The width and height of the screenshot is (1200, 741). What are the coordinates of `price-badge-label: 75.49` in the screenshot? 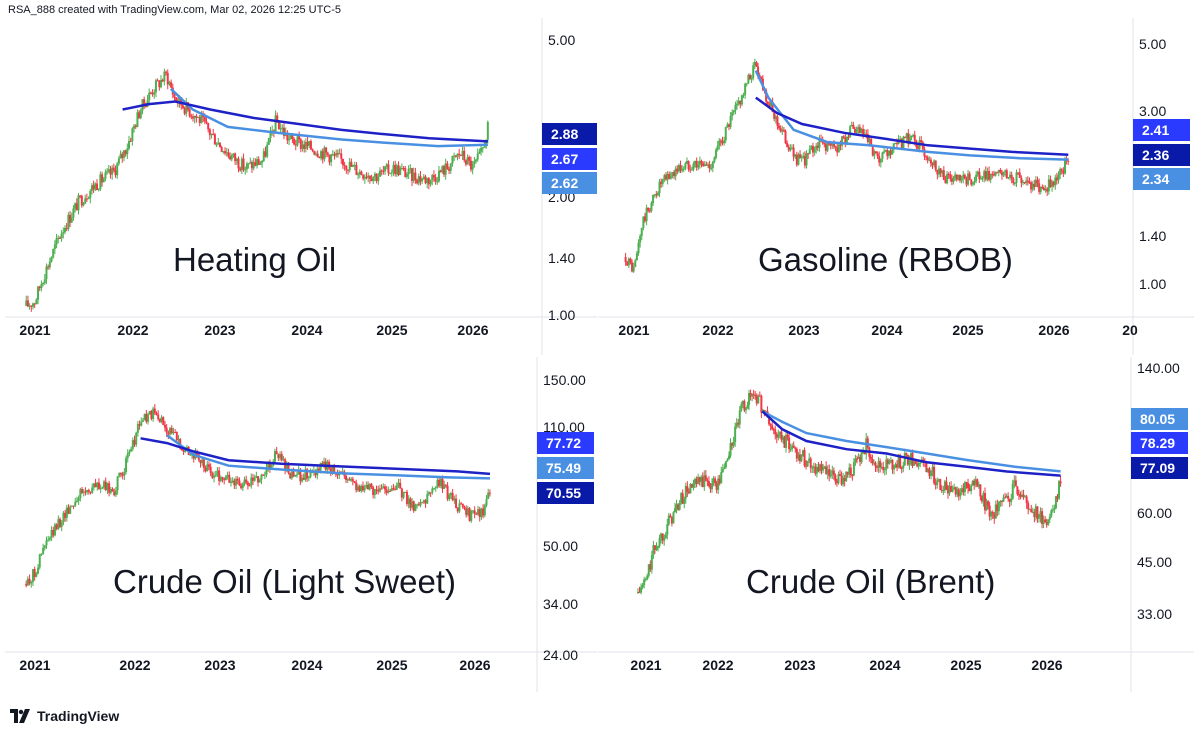 It's located at (563, 468).